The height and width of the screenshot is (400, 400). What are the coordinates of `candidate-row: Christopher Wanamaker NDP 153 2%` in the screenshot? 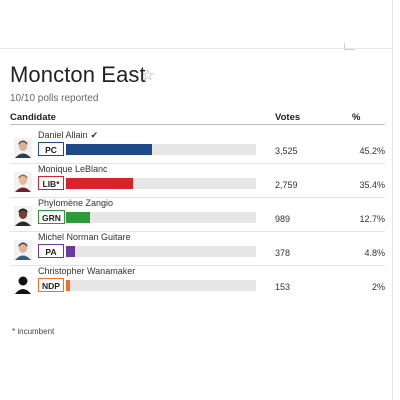 It's located at (196, 283).